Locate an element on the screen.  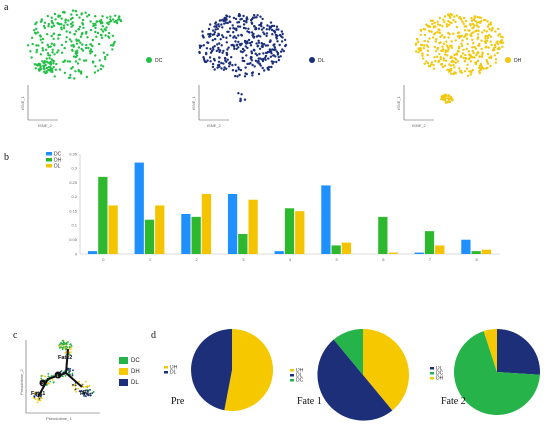
pie-title-pre: Pre is located at coordinates (177, 401).